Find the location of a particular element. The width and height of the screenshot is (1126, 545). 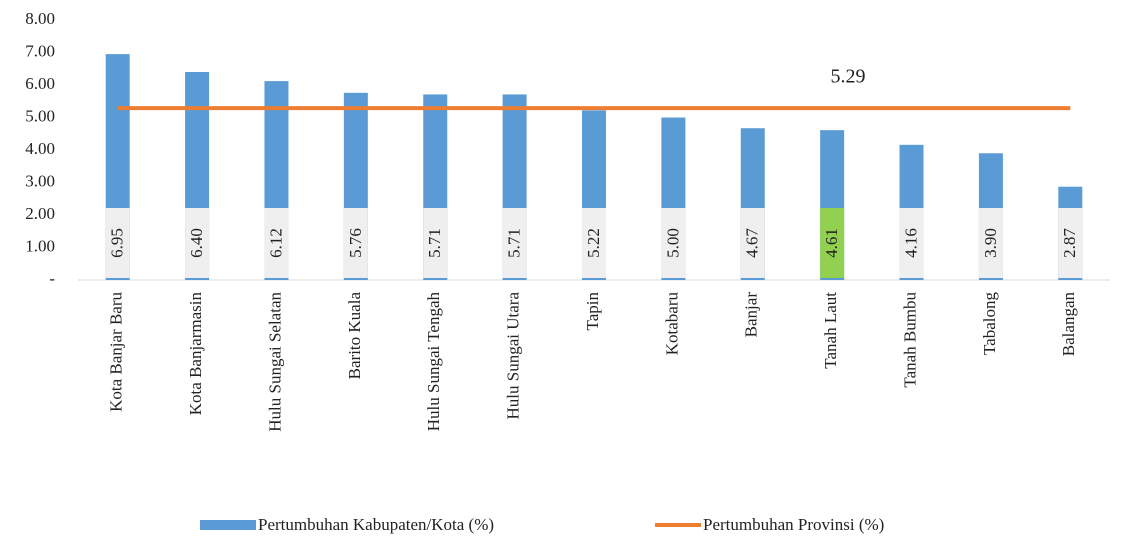

value-label: 5.22 is located at coordinates (593, 243).